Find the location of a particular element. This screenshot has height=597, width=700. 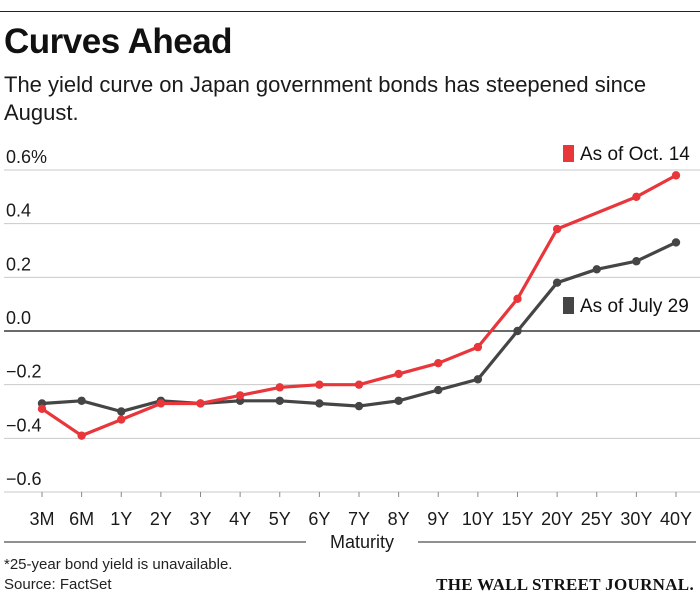

x-tick-label: 40Y is located at coordinates (676, 519).